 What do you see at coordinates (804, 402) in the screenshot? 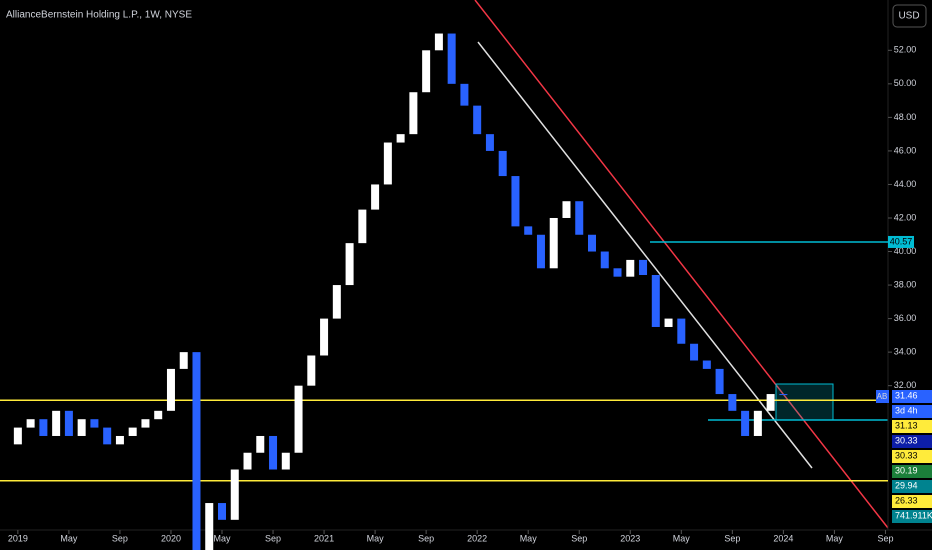
I see `range-box` at bounding box center [804, 402].